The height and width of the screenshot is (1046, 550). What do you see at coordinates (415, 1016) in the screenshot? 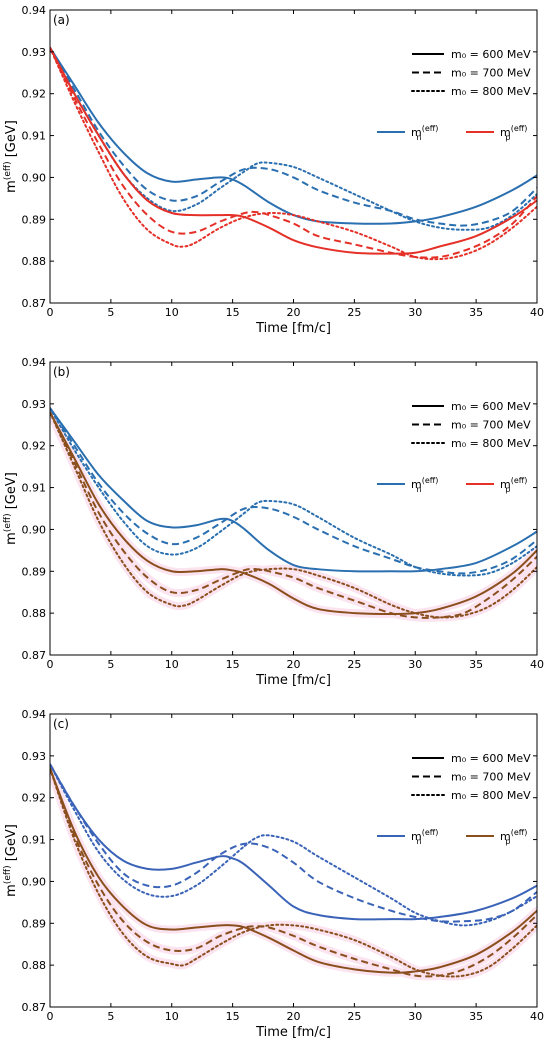
I see `x-tick-label: 30` at bounding box center [415, 1016].